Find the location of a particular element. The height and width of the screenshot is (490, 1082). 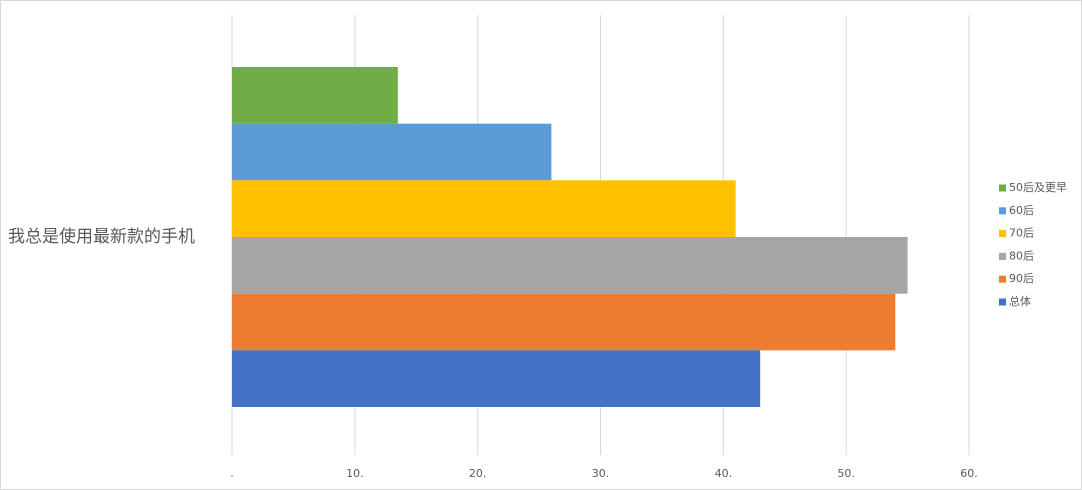

x-tick-label: 50. is located at coordinates (846, 473).